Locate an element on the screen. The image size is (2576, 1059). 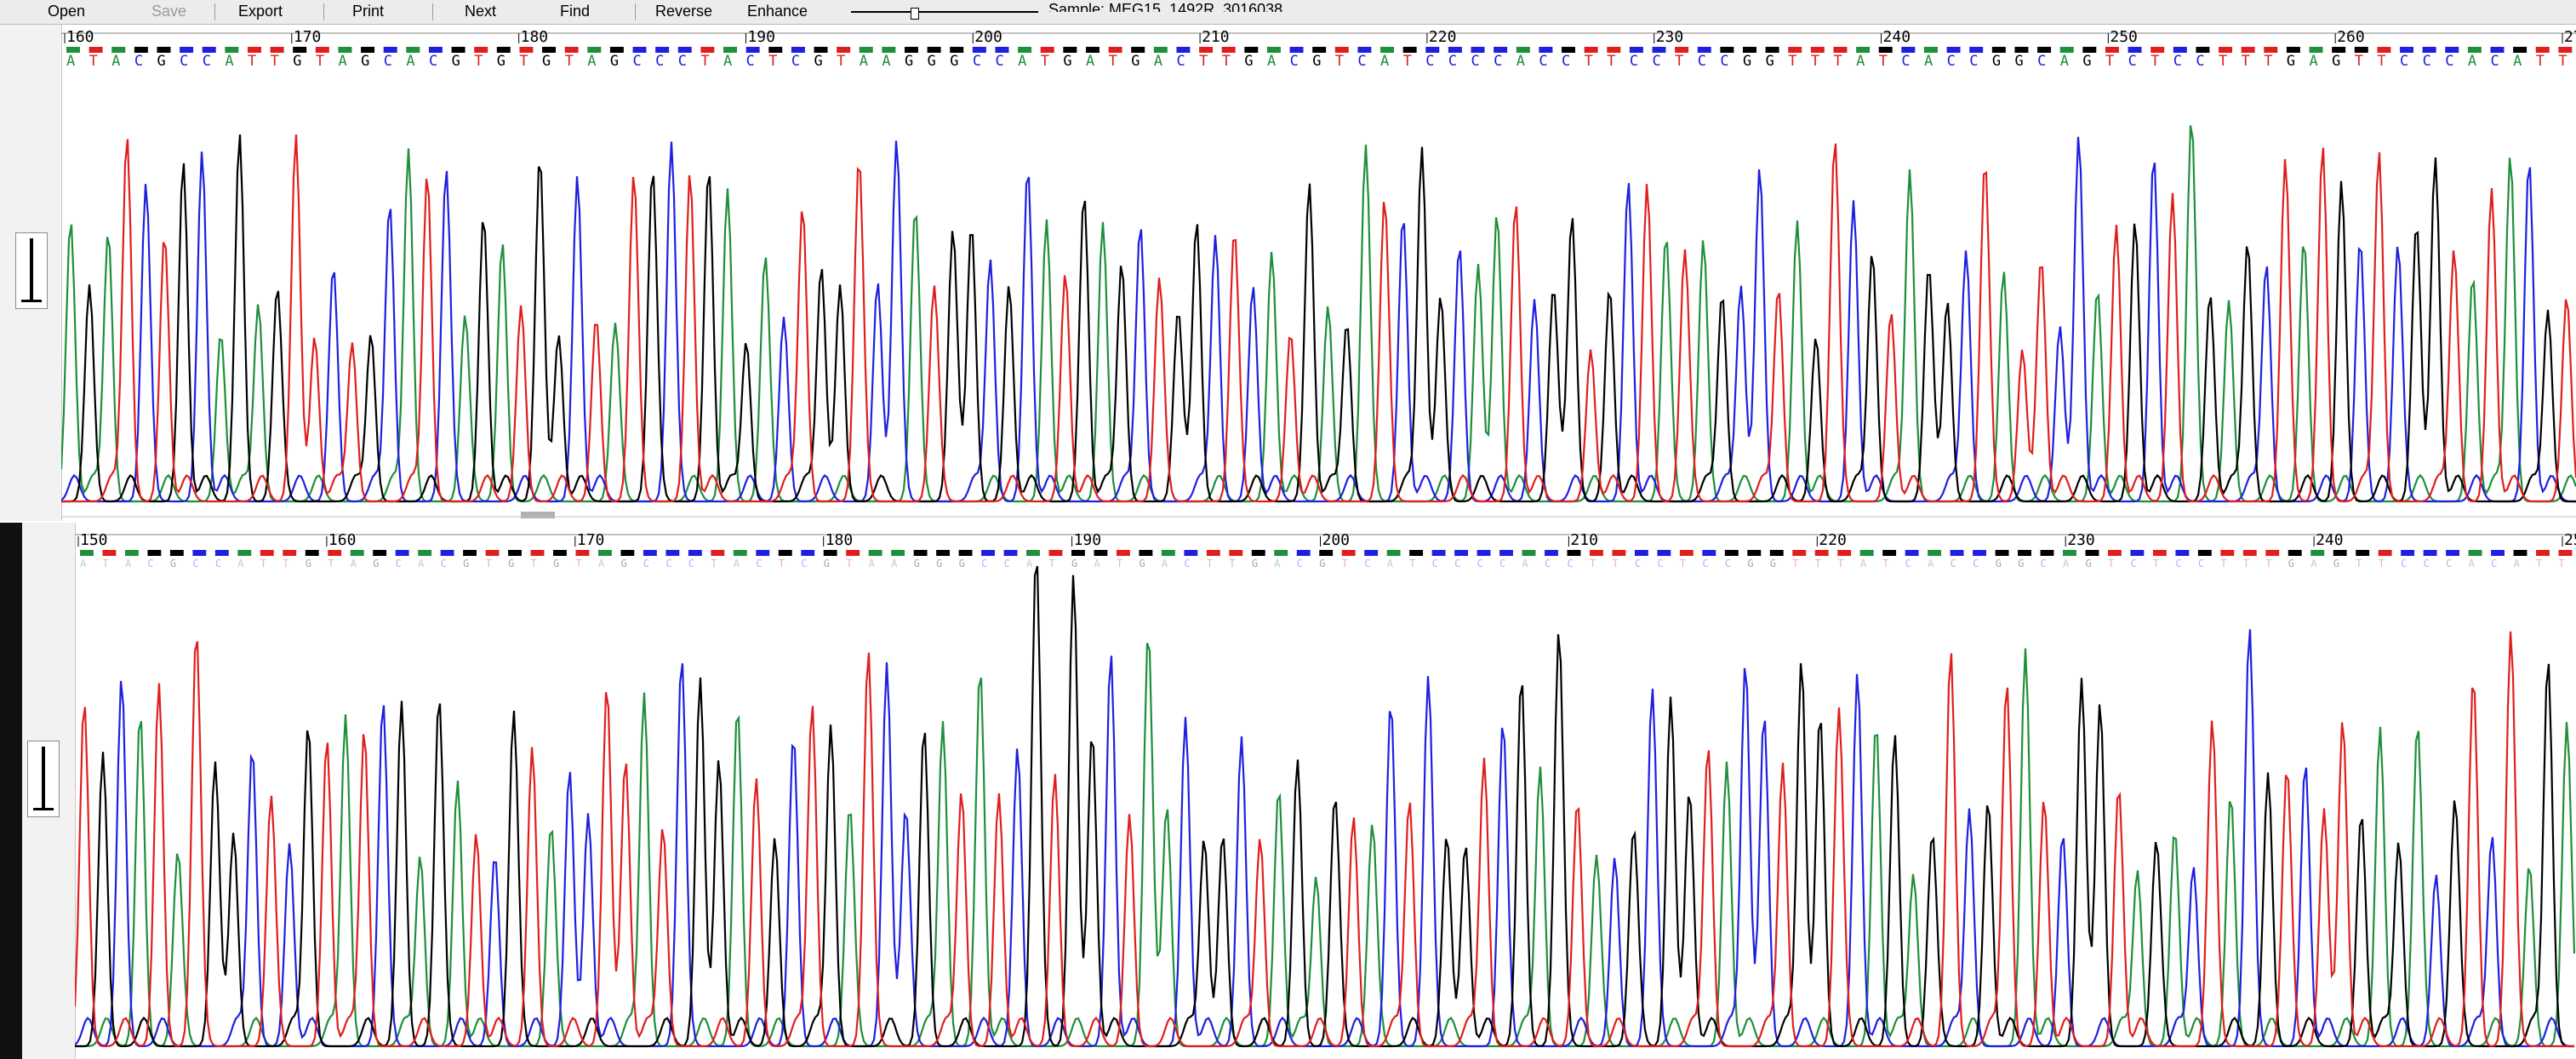
zoom-slider-track is located at coordinates (944, 12).